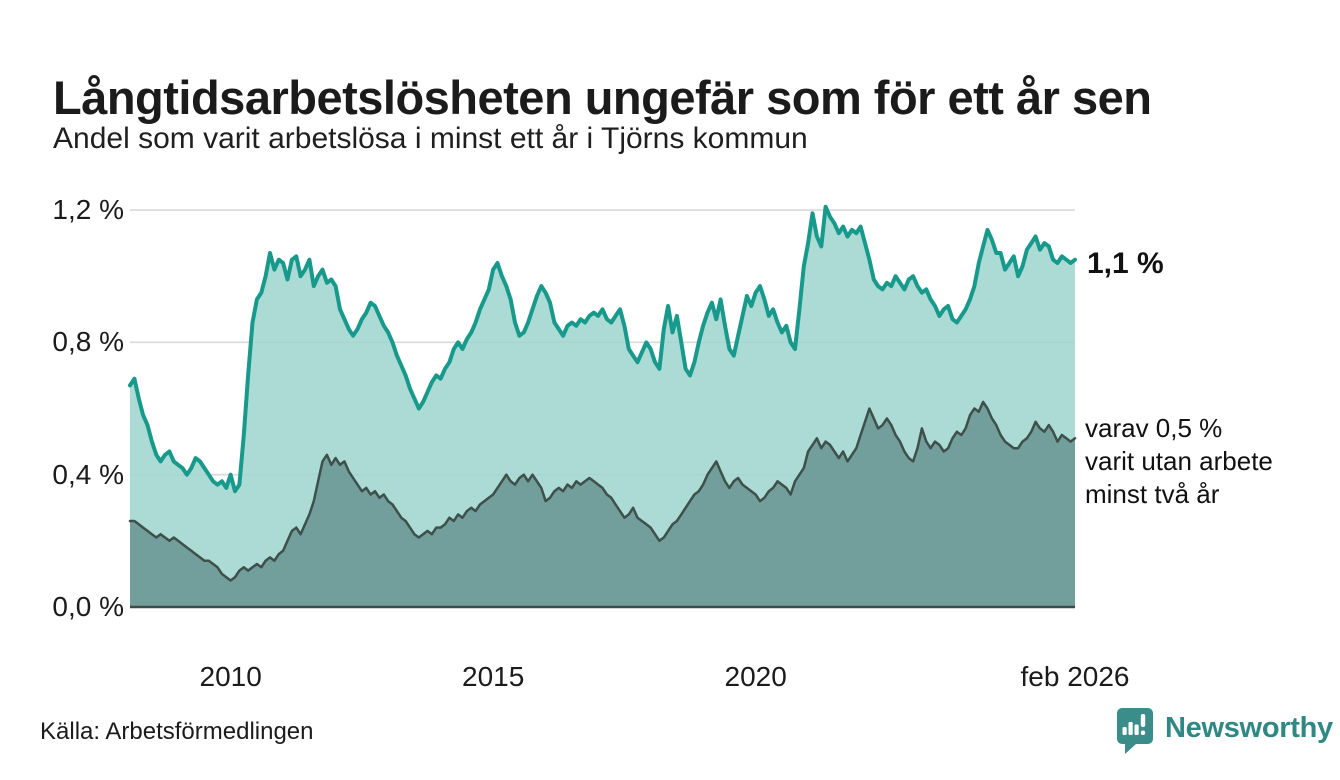 This screenshot has height=780, width=1340. Describe the element at coordinates (88, 342) in the screenshot. I see `y-tick-label: 0,8 %` at that location.